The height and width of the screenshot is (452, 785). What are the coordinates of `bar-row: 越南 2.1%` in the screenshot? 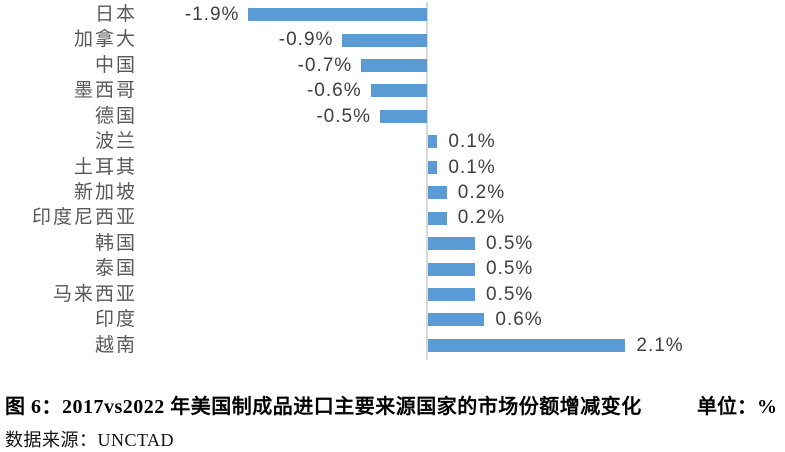 It's located at (392, 345).